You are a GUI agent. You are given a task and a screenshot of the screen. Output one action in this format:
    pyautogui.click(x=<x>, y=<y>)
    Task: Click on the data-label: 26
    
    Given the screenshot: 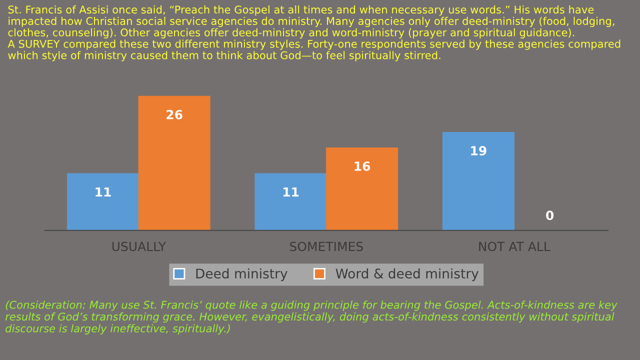 What is the action you would take?
    pyautogui.click(x=174, y=115)
    